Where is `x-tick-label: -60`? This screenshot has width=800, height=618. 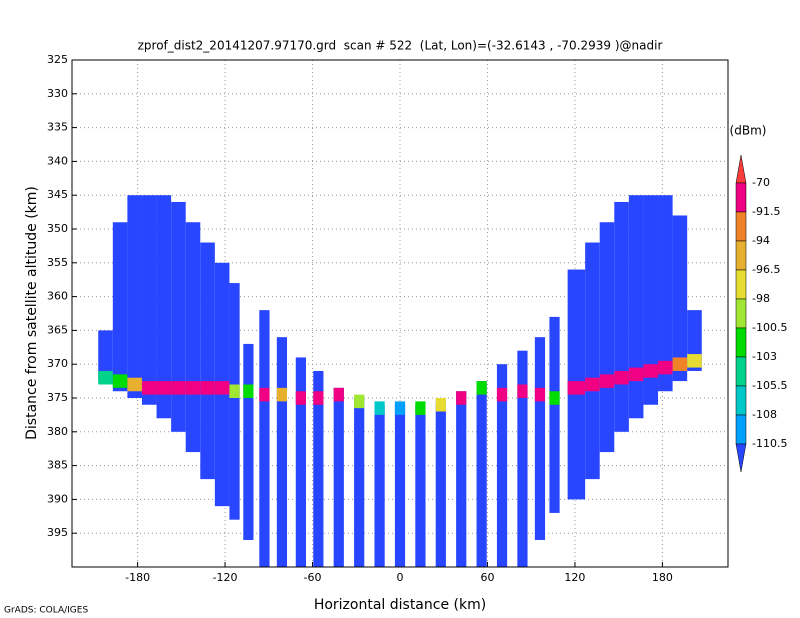
x-tick-label: -60 is located at coordinates (313, 577).